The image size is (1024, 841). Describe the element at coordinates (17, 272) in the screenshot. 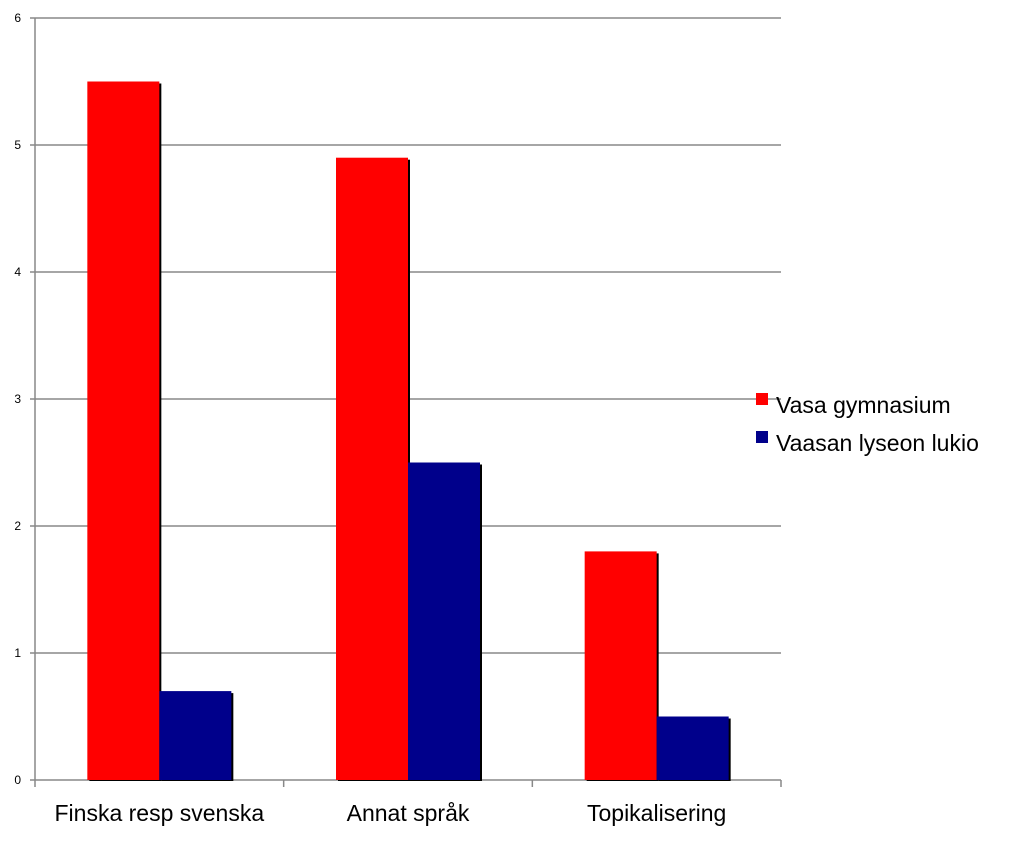

I see `y-tick-label: 4` at that location.